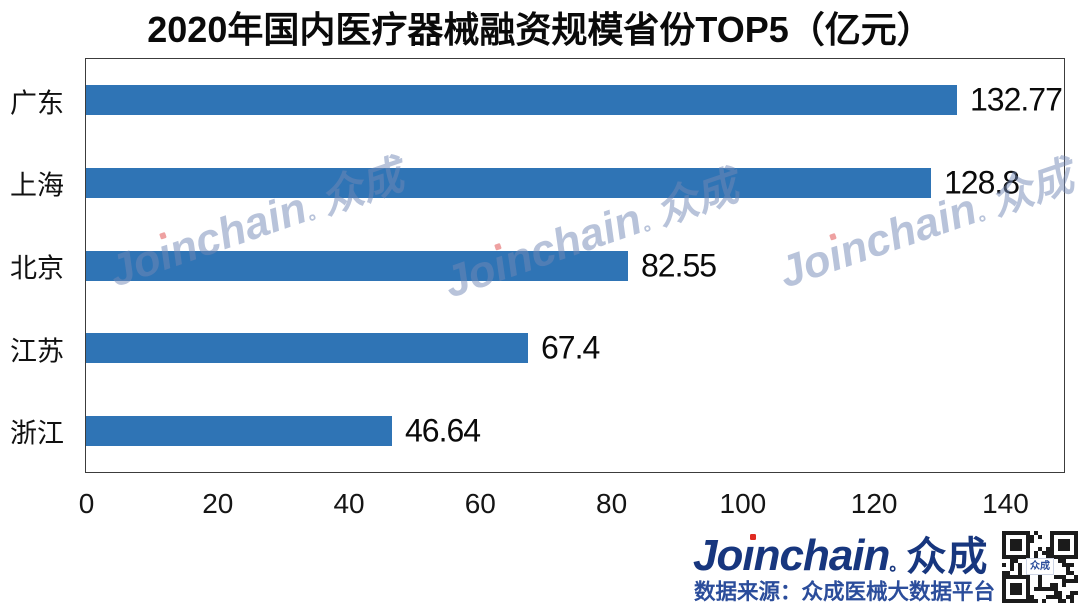 This screenshot has height=606, width=1080. What do you see at coordinates (443, 430) in the screenshot?
I see `value-label-4: 46.64` at bounding box center [443, 430].